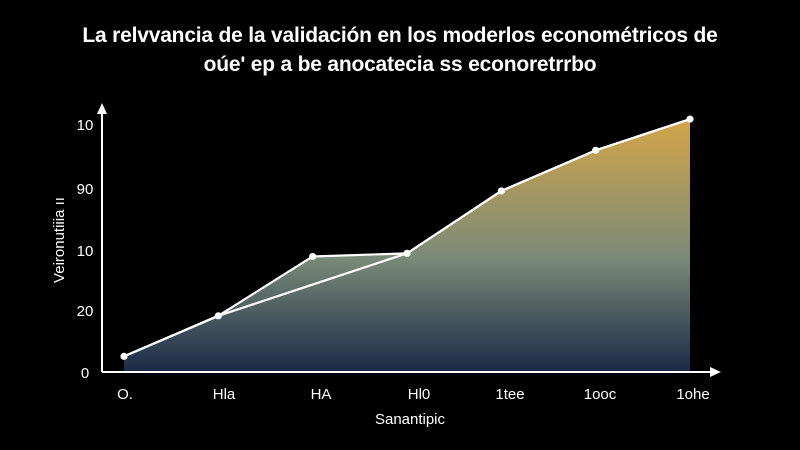 This screenshot has width=800, height=450. What do you see at coordinates (715, 372) in the screenshot?
I see `x-axis-arrow` at bounding box center [715, 372].